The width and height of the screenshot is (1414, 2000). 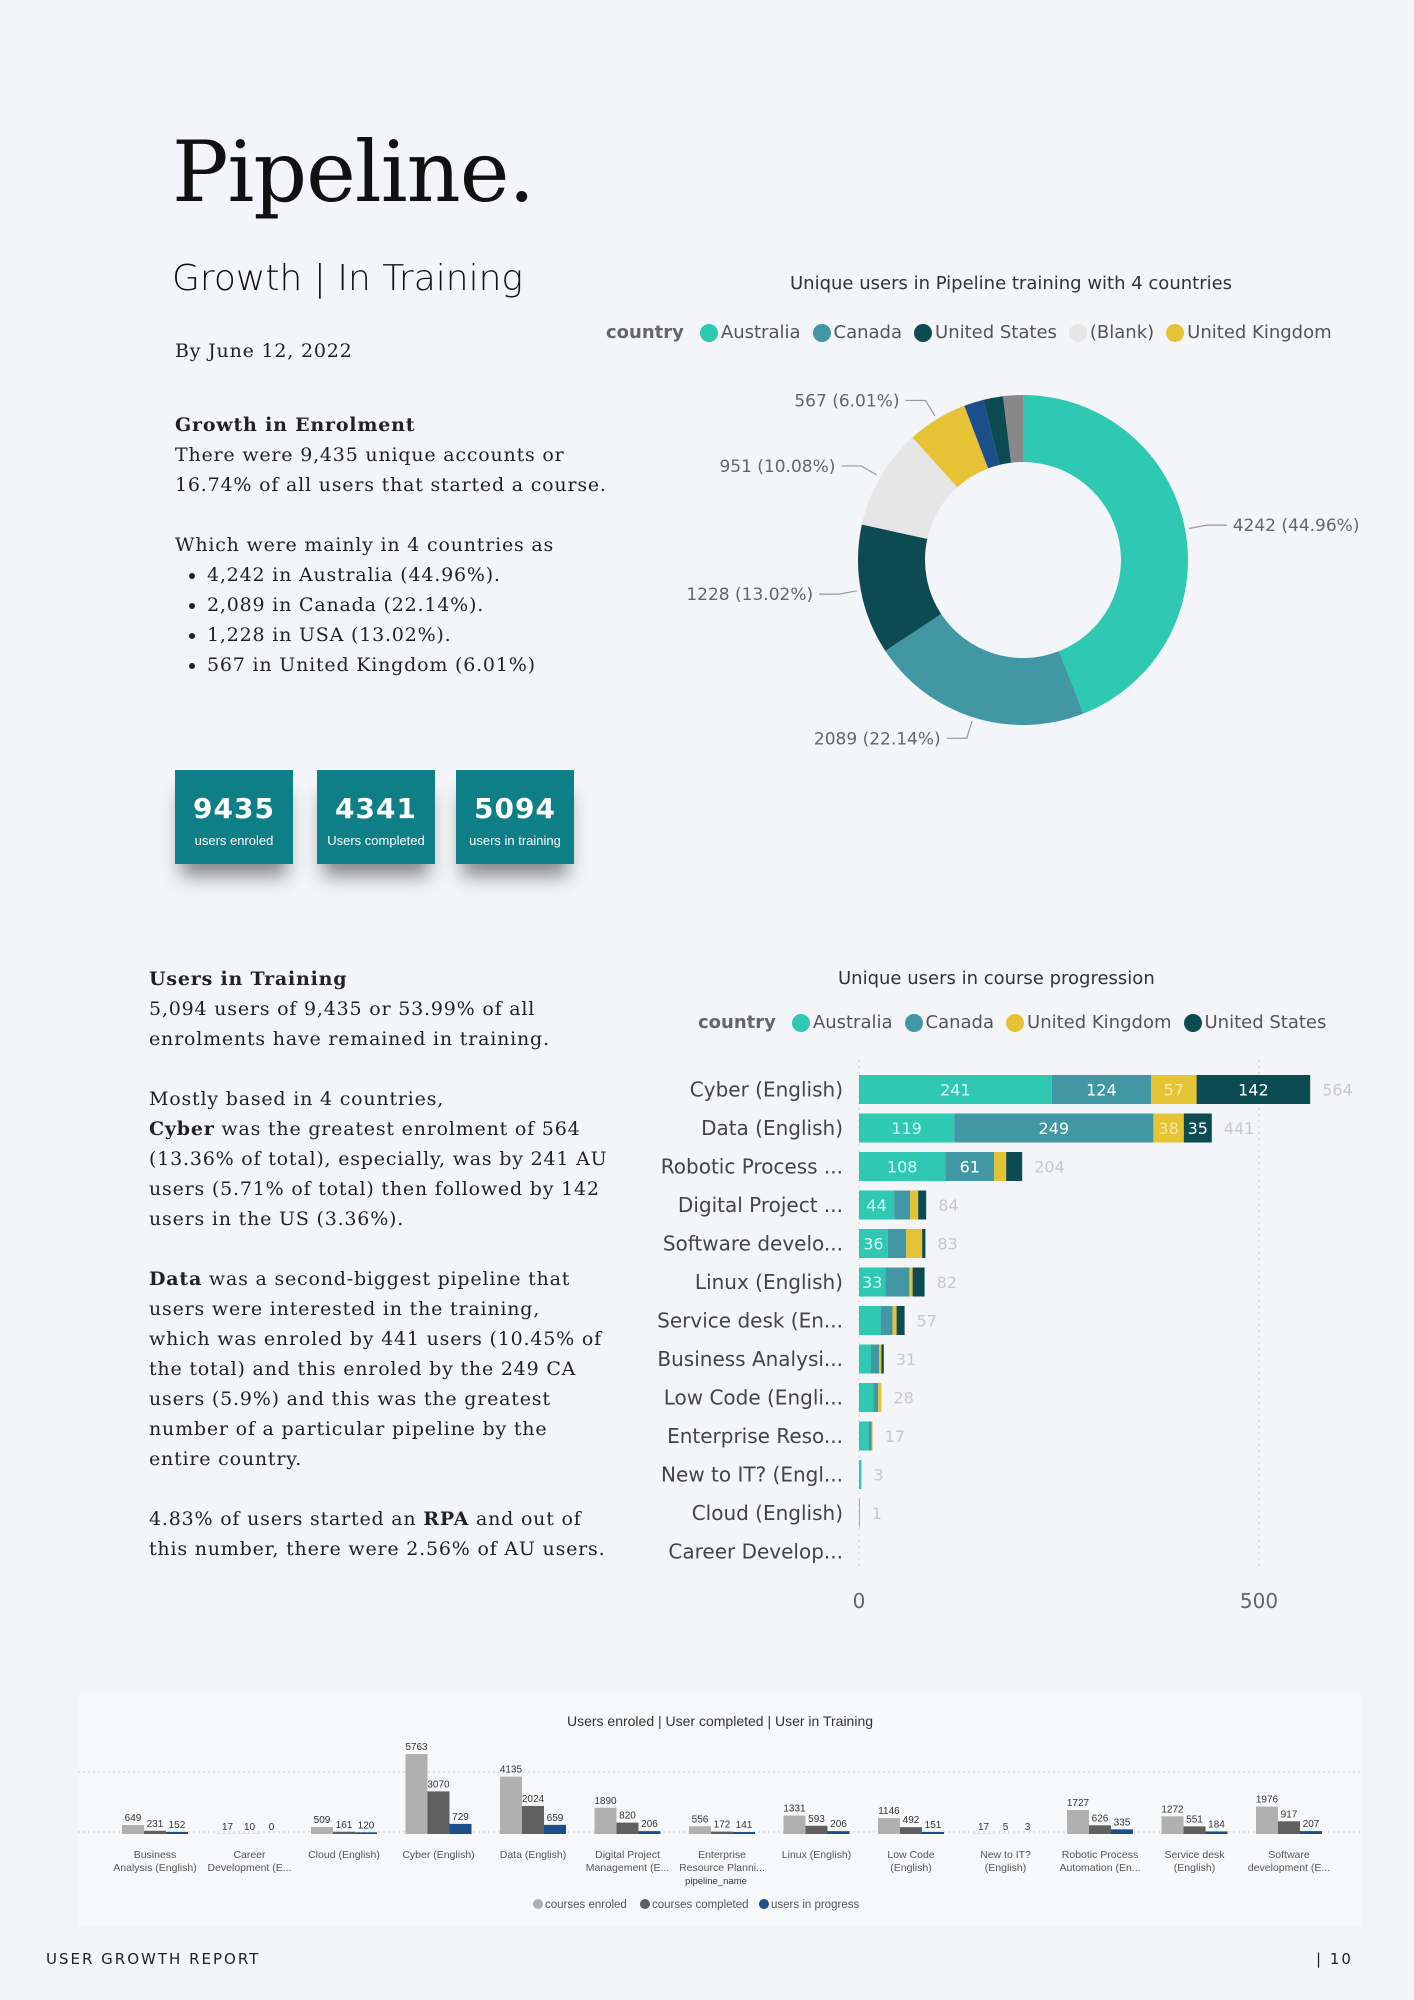 I want to click on total-data-label: 3, so click(x=878, y=1475).